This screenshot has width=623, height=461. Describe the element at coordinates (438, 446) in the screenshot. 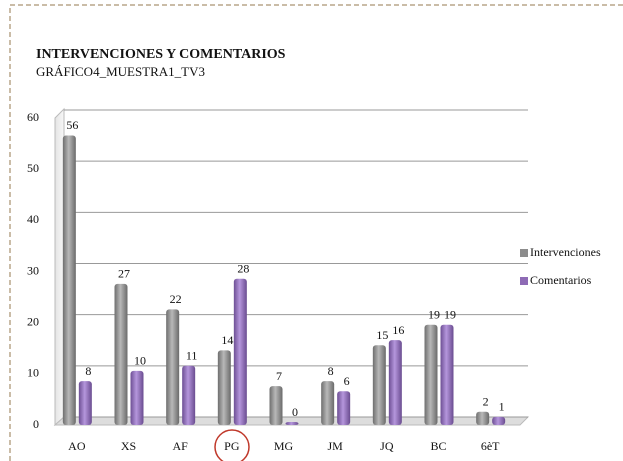

I see `x-tick-label: BC` at that location.